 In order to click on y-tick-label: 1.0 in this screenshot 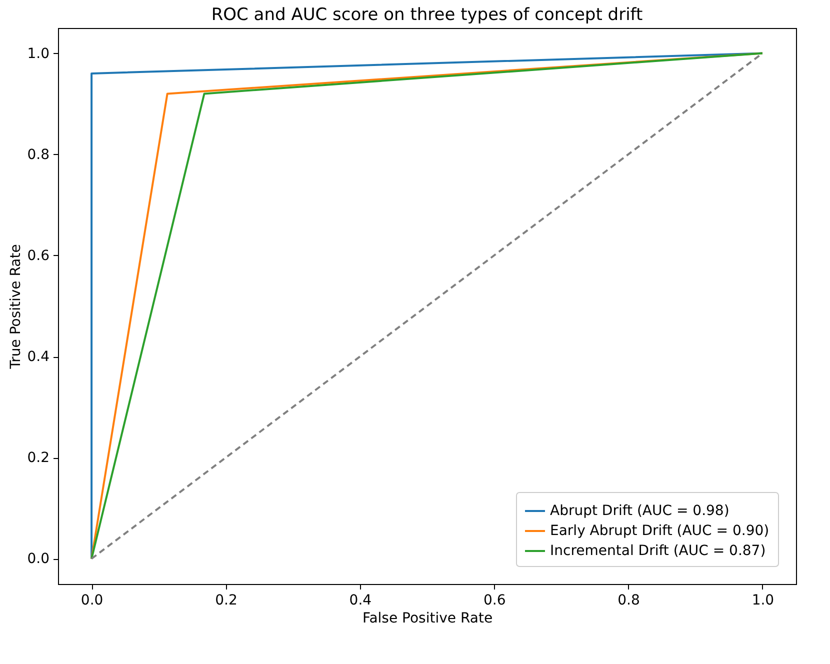, I will do `click(38, 54)`.